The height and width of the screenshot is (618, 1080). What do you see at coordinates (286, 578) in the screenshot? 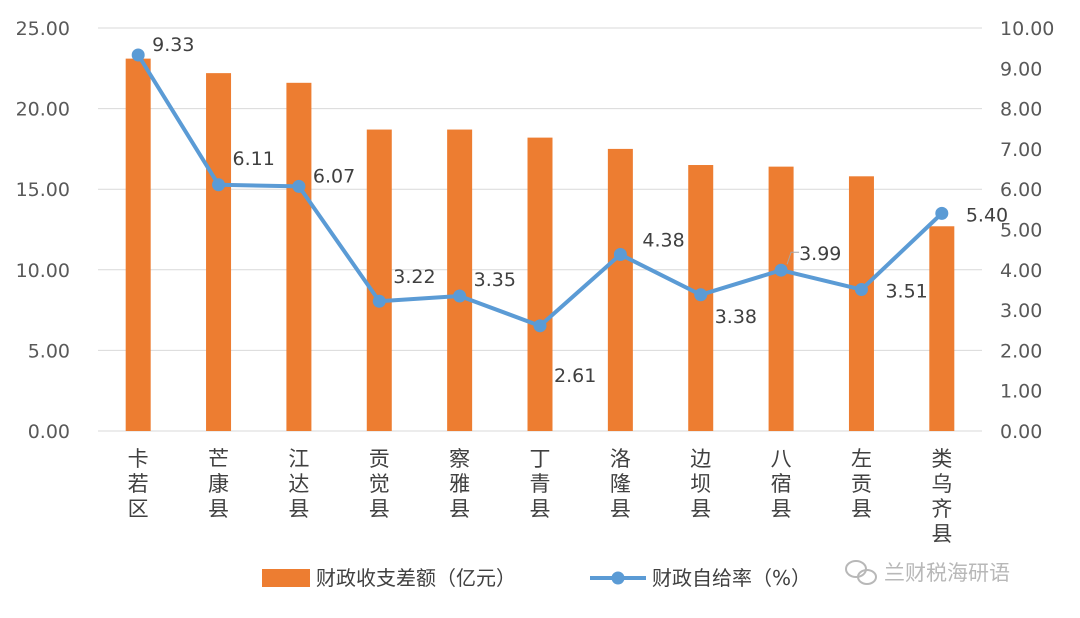
I see `legend-bar-swatch` at bounding box center [286, 578].